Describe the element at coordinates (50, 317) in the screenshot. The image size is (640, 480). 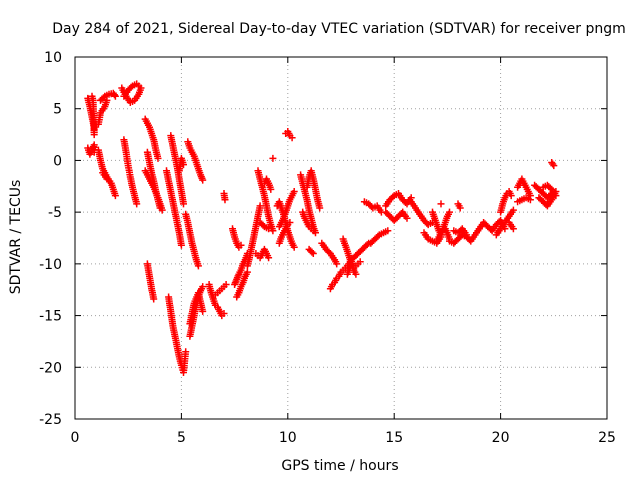
I see `y-tick-label: -15` at that location.